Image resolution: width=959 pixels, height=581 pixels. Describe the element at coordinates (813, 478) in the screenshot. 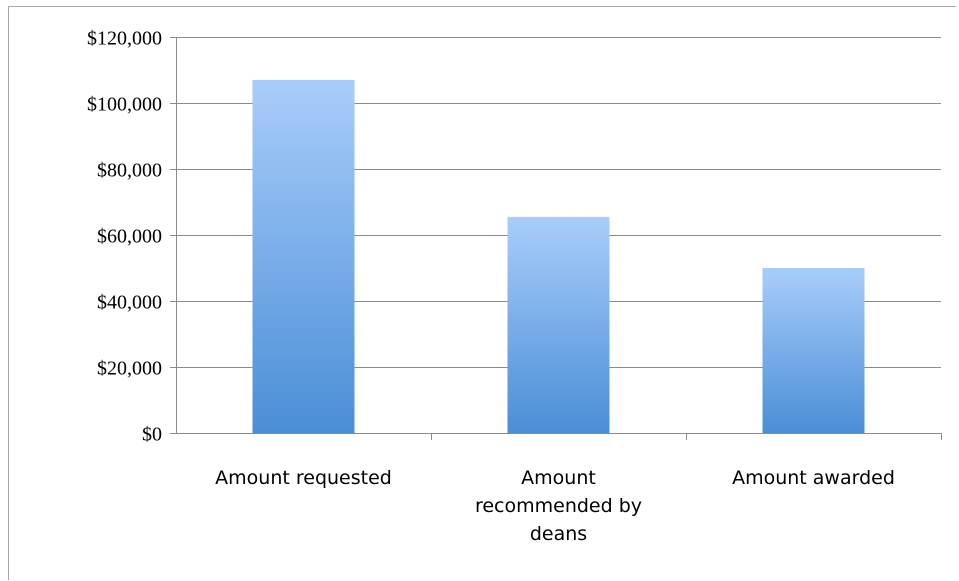

I see `x-category-label: Amount awarded` at that location.